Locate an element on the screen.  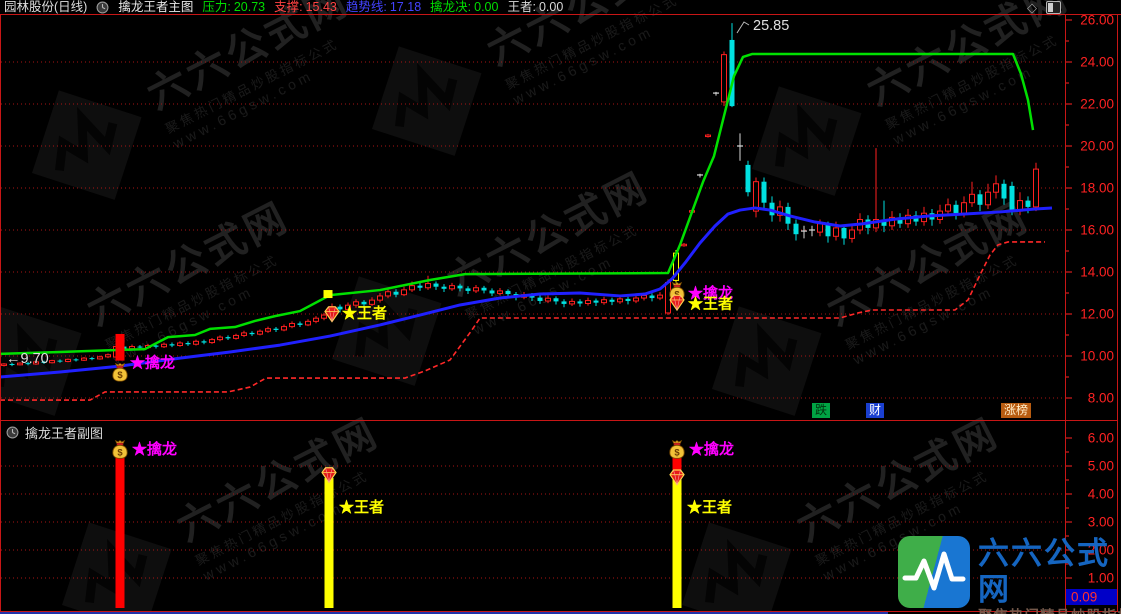
sub-chart-titlebar: 擒龙王者副图 is located at coordinates (55, 432).